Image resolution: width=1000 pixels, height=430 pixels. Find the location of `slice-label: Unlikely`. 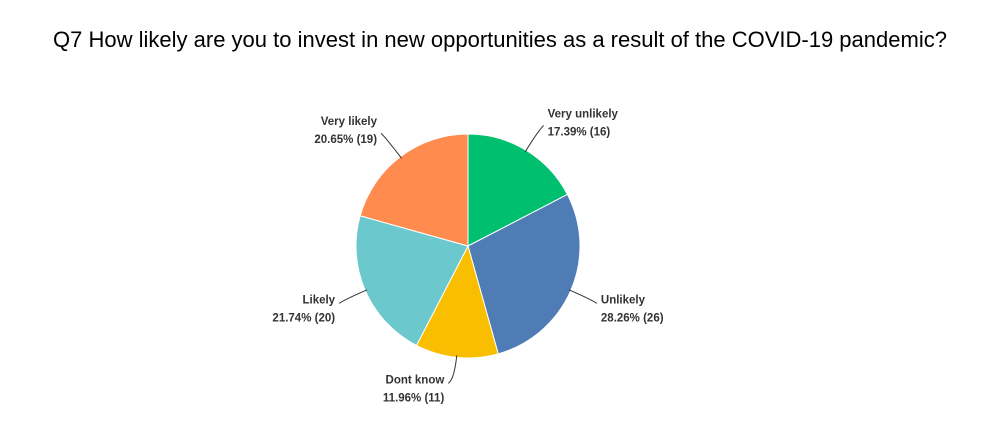

slice-label: Unlikely is located at coordinates (623, 300).